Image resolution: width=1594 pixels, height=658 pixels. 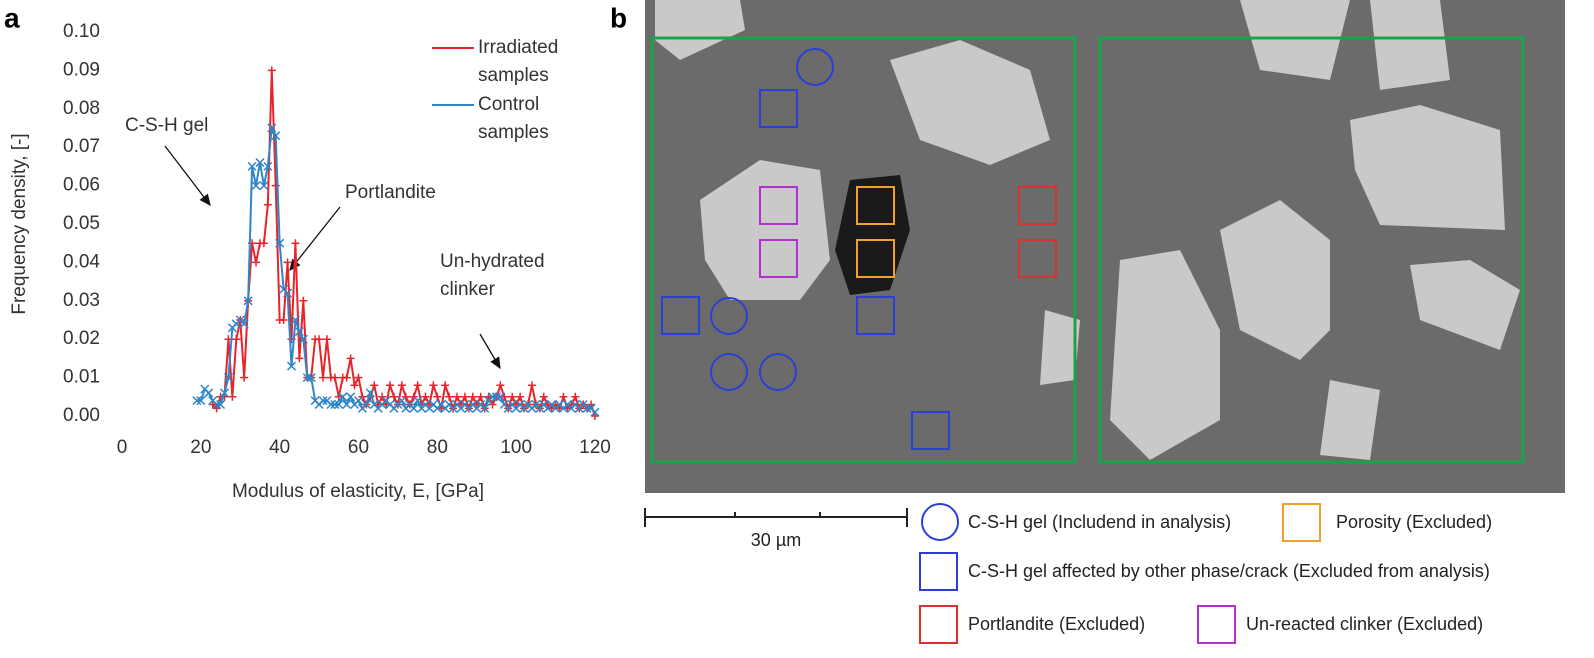 What do you see at coordinates (12, 17) in the screenshot?
I see `panel-label: a` at bounding box center [12, 17].